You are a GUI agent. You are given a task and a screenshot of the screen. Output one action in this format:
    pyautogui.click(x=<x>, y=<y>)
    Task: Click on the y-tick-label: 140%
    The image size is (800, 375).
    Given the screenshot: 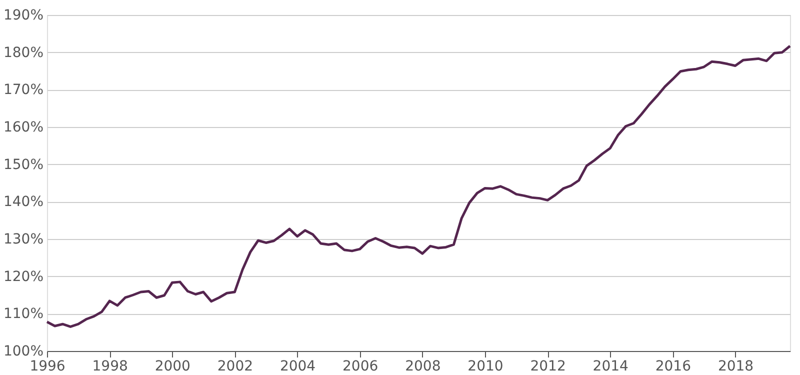 What is the action you would take?
    pyautogui.click(x=23, y=202)
    